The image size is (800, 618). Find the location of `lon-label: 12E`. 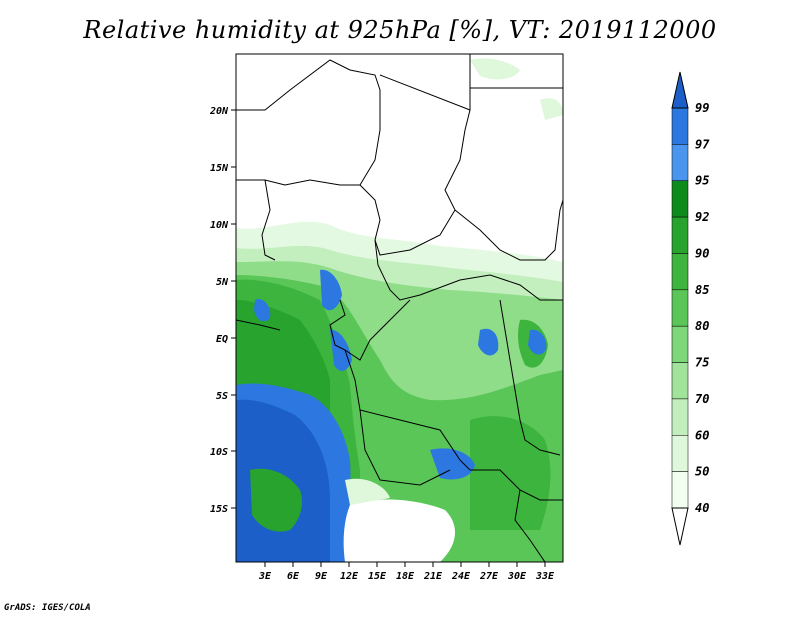

lon-label: 12E is located at coordinates (349, 576).